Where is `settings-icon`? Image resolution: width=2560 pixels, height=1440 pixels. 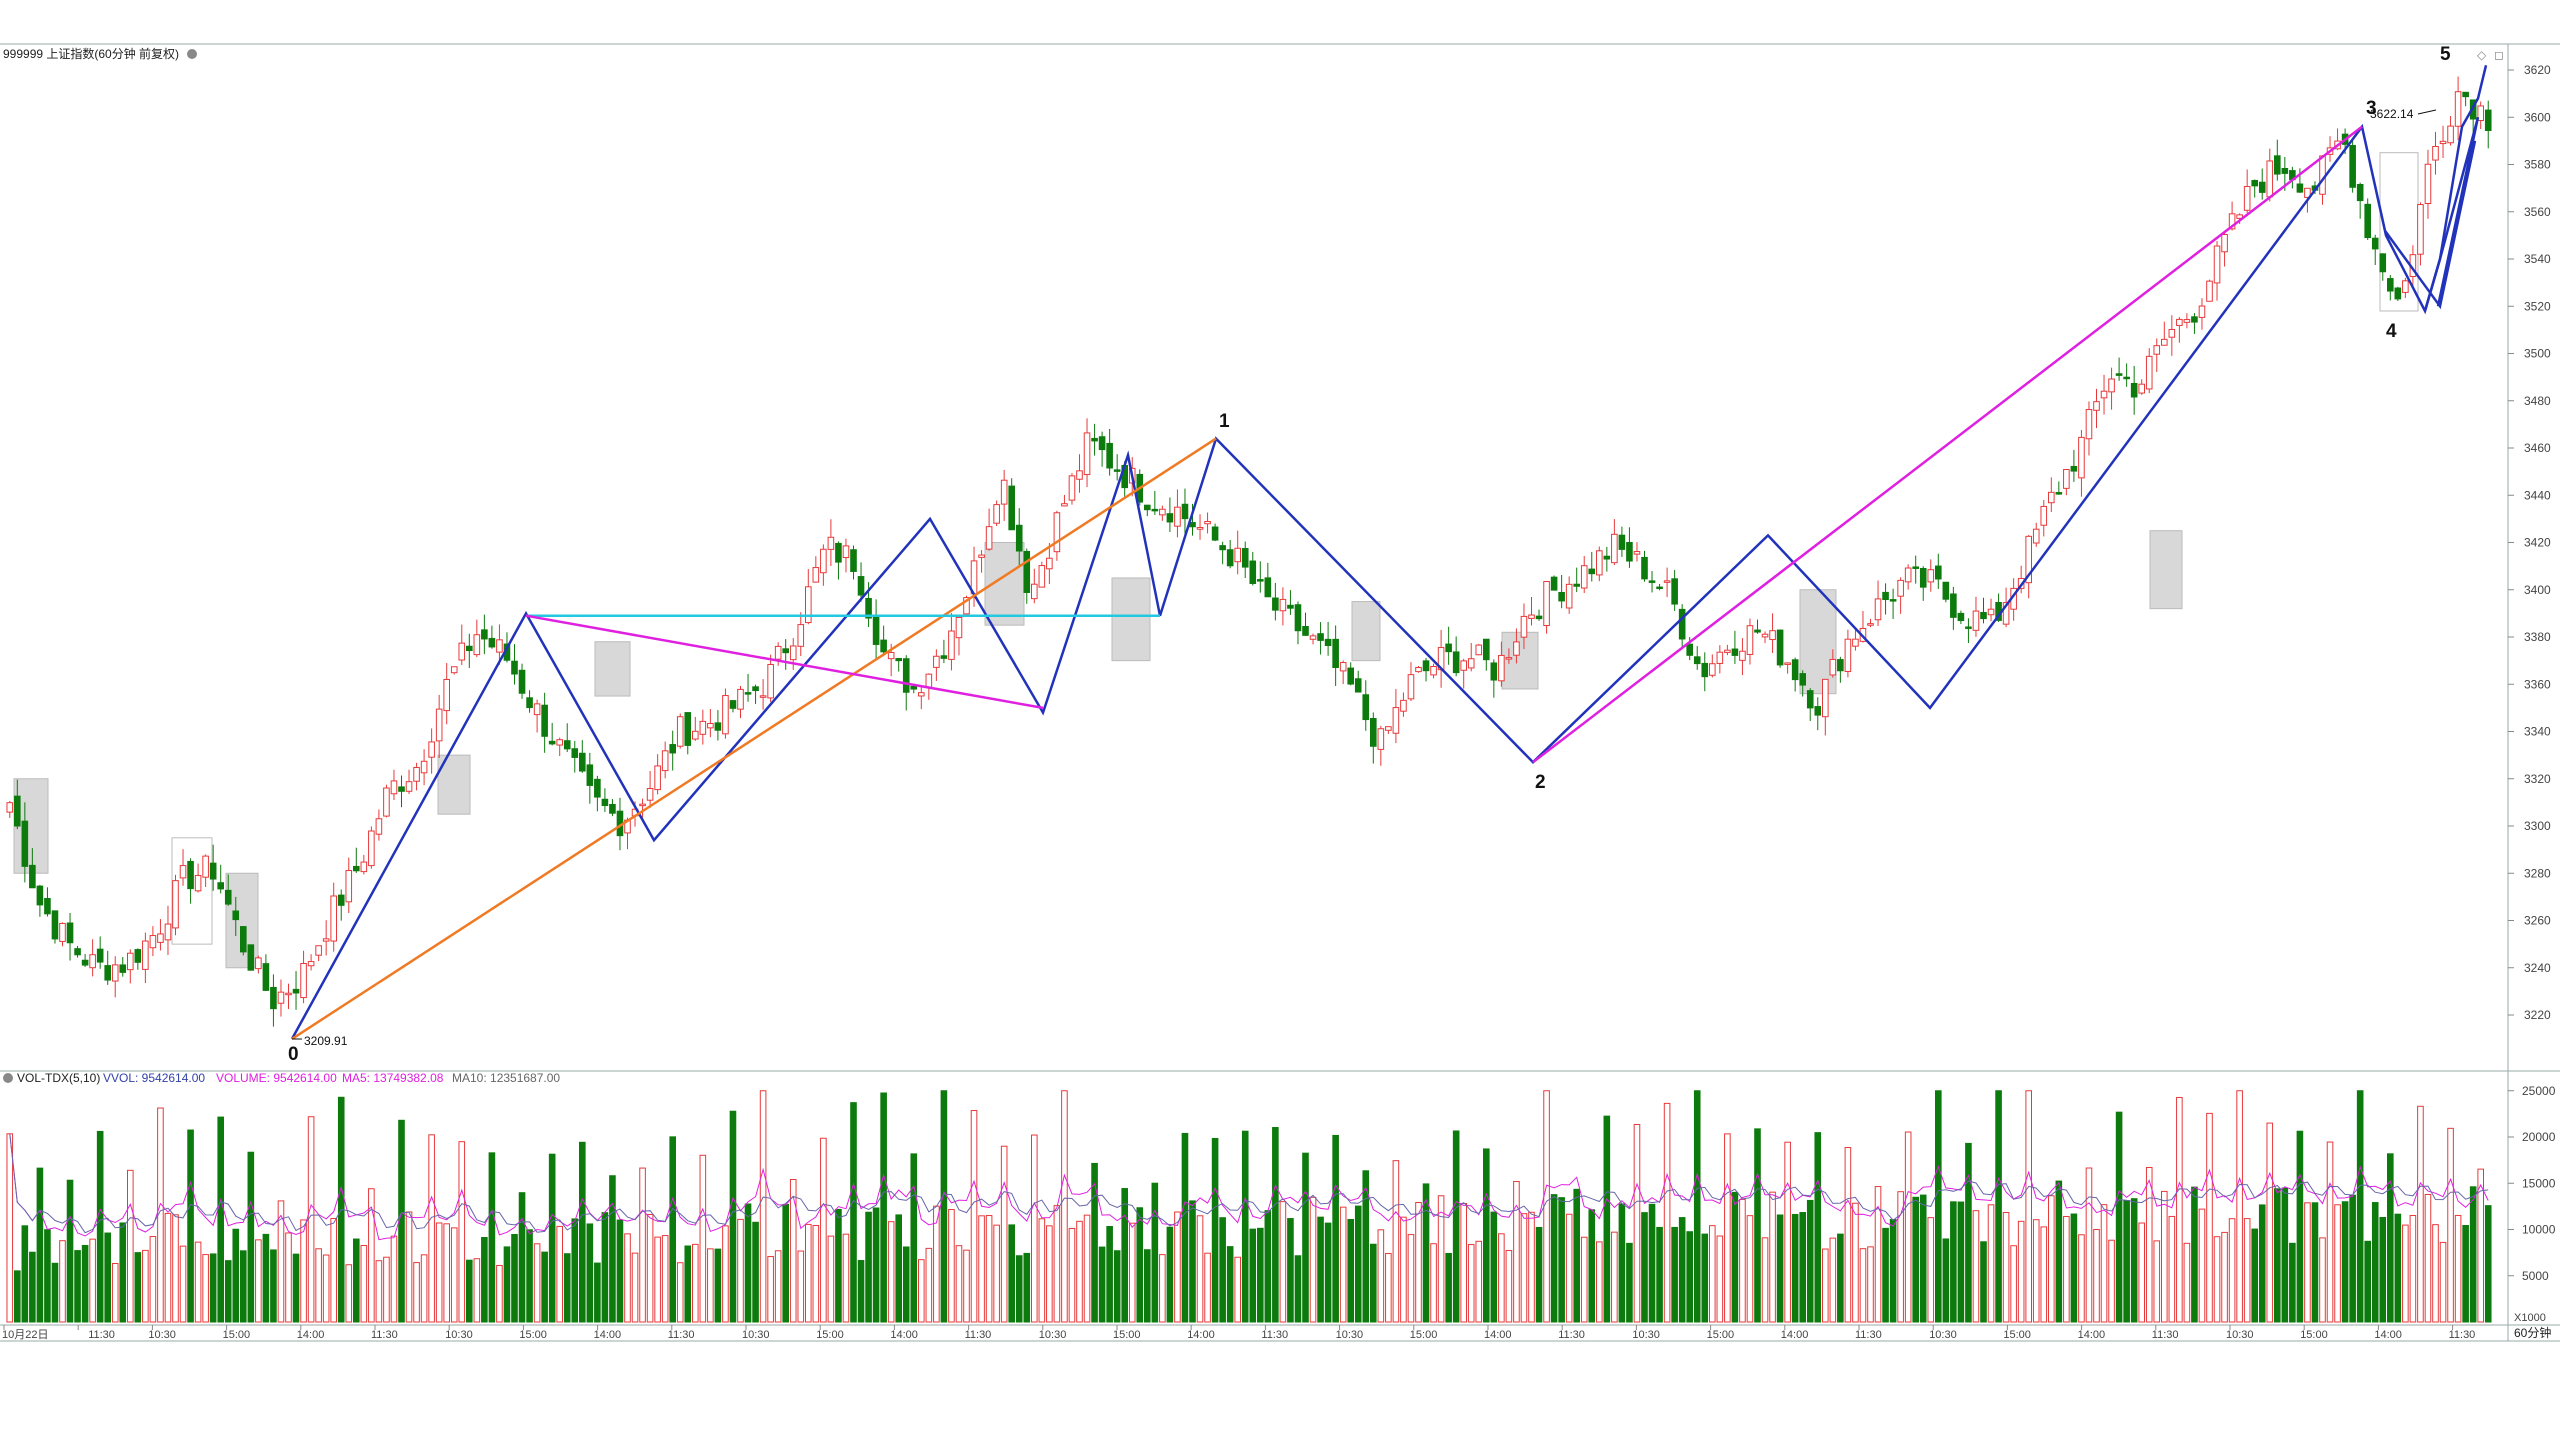
settings-icon is located at coordinates (192, 54).